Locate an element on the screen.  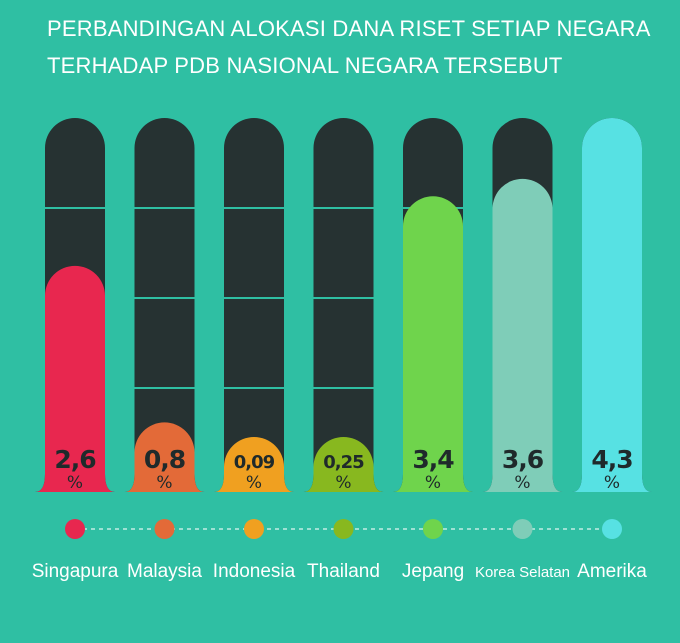
bar-malaysia is located at coordinates (164, 457).